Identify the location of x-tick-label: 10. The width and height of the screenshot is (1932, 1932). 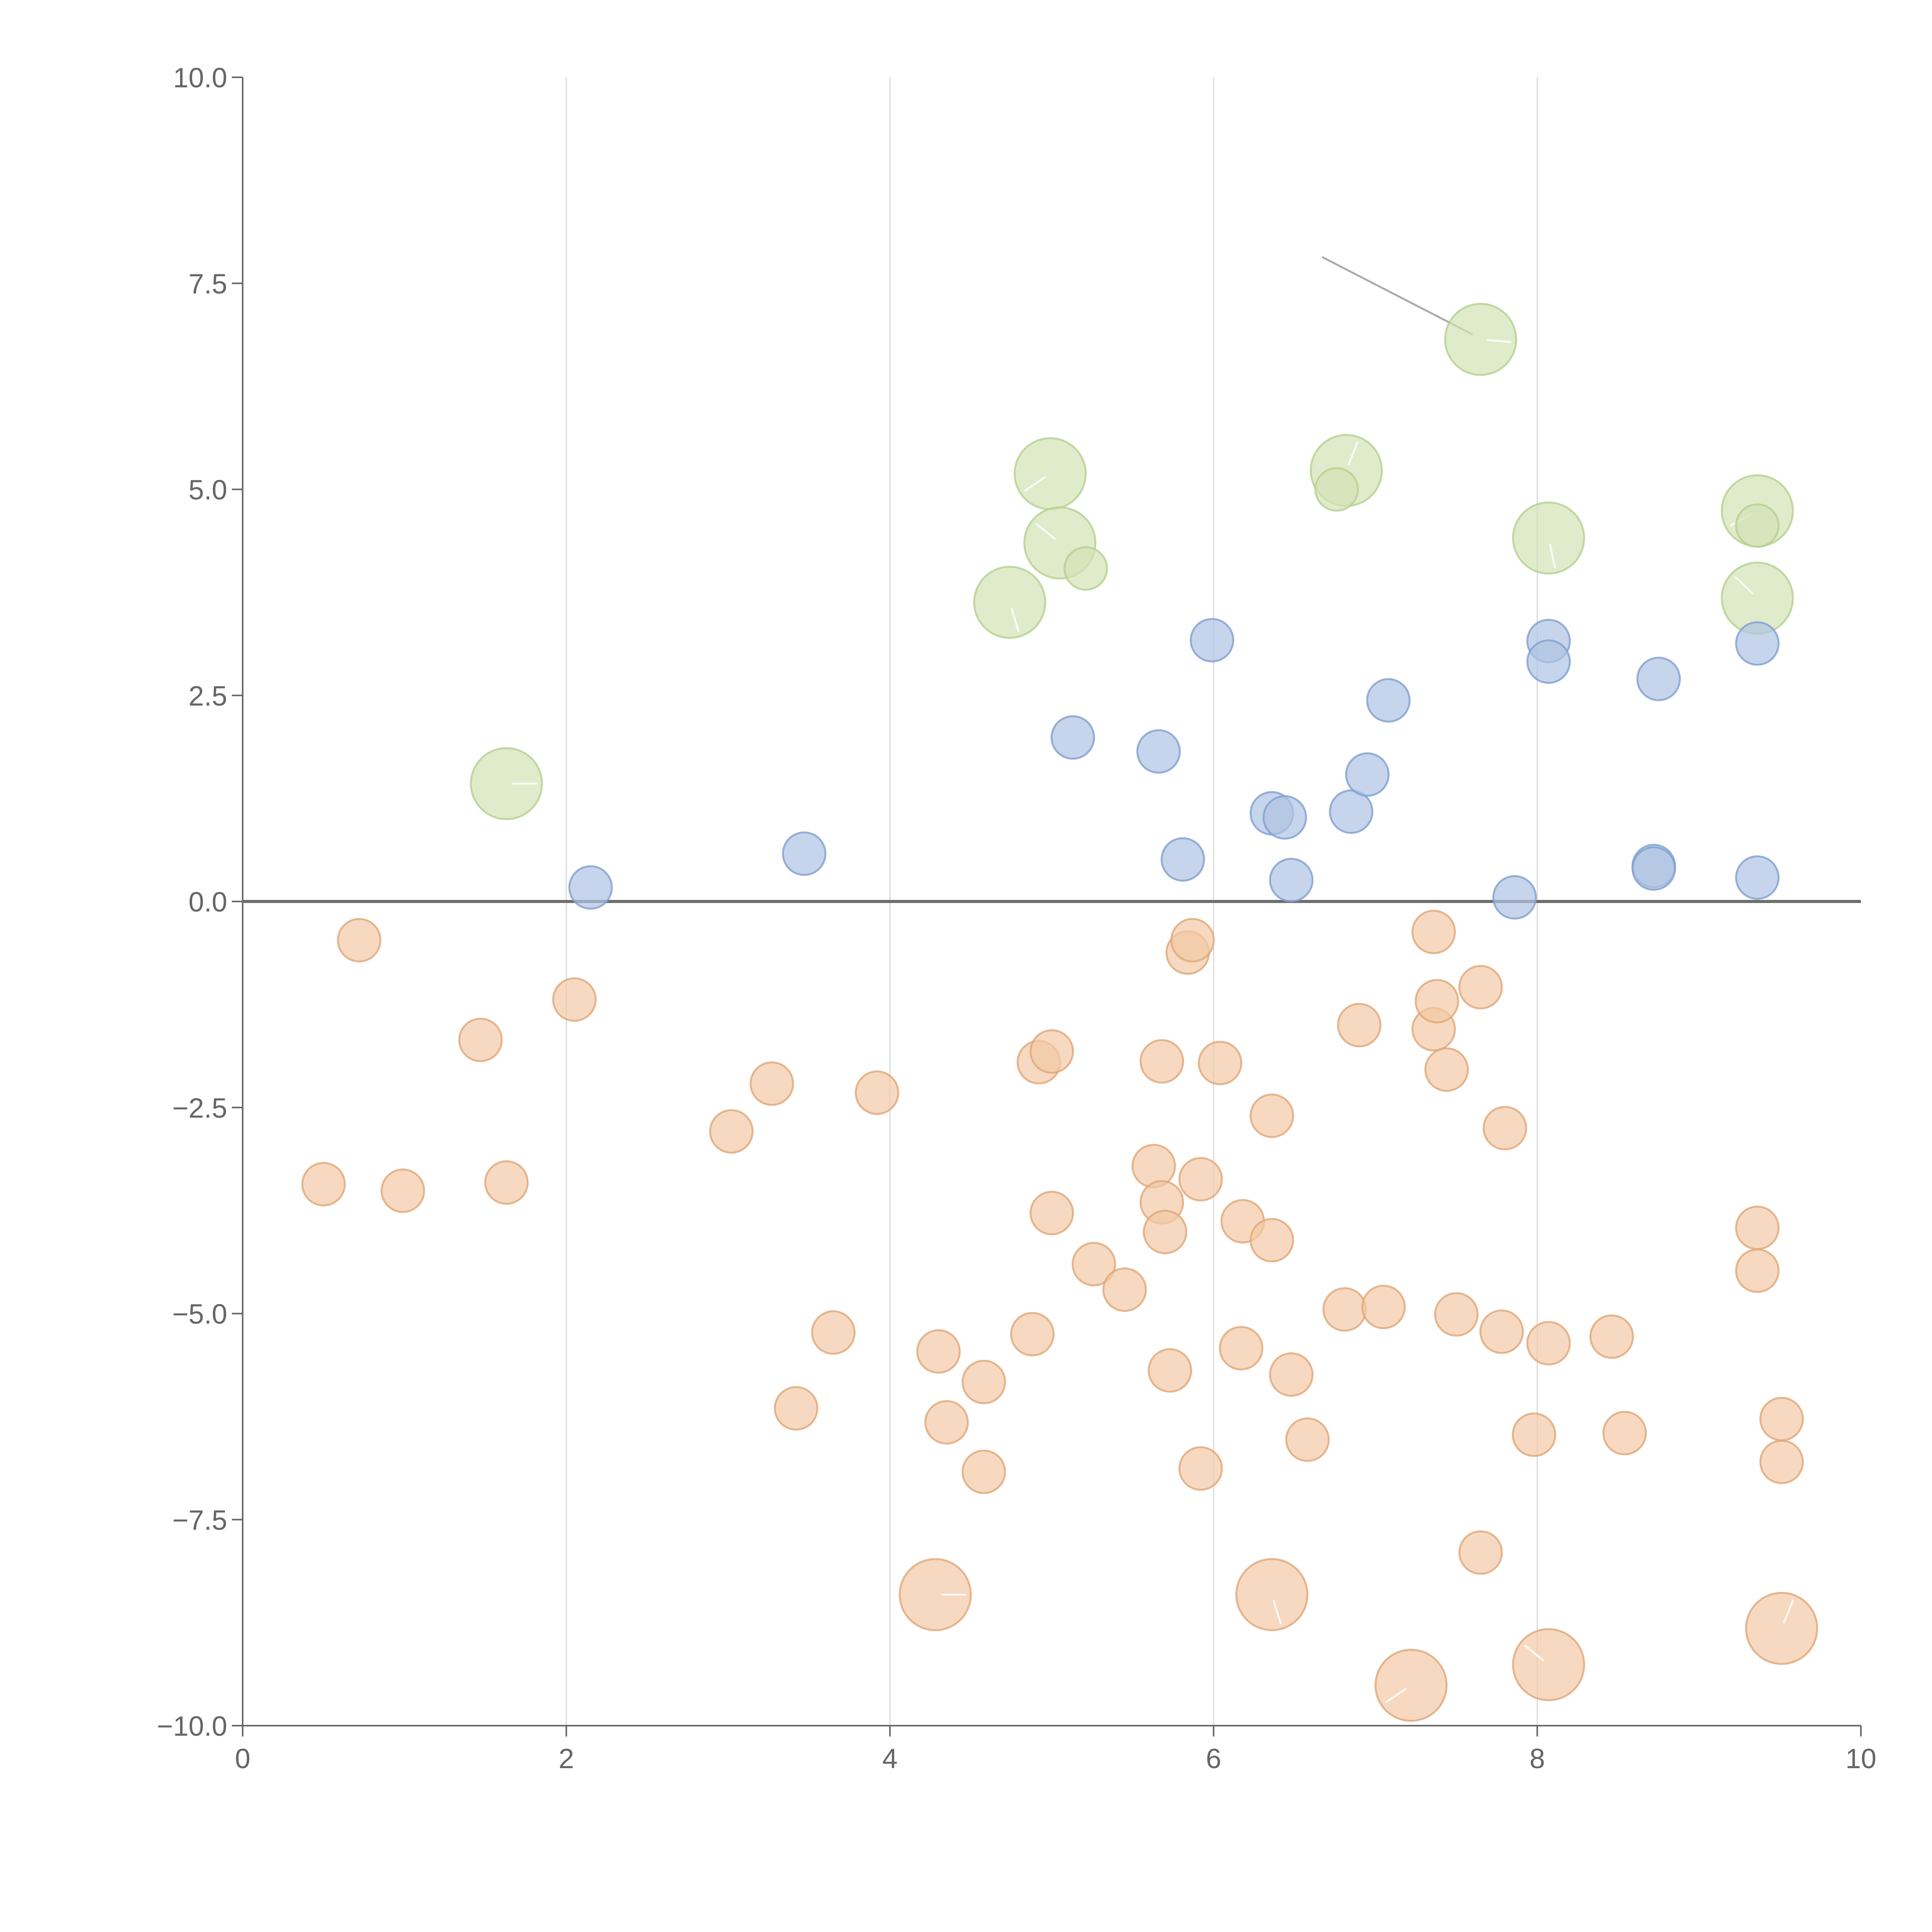
(1860, 1758).